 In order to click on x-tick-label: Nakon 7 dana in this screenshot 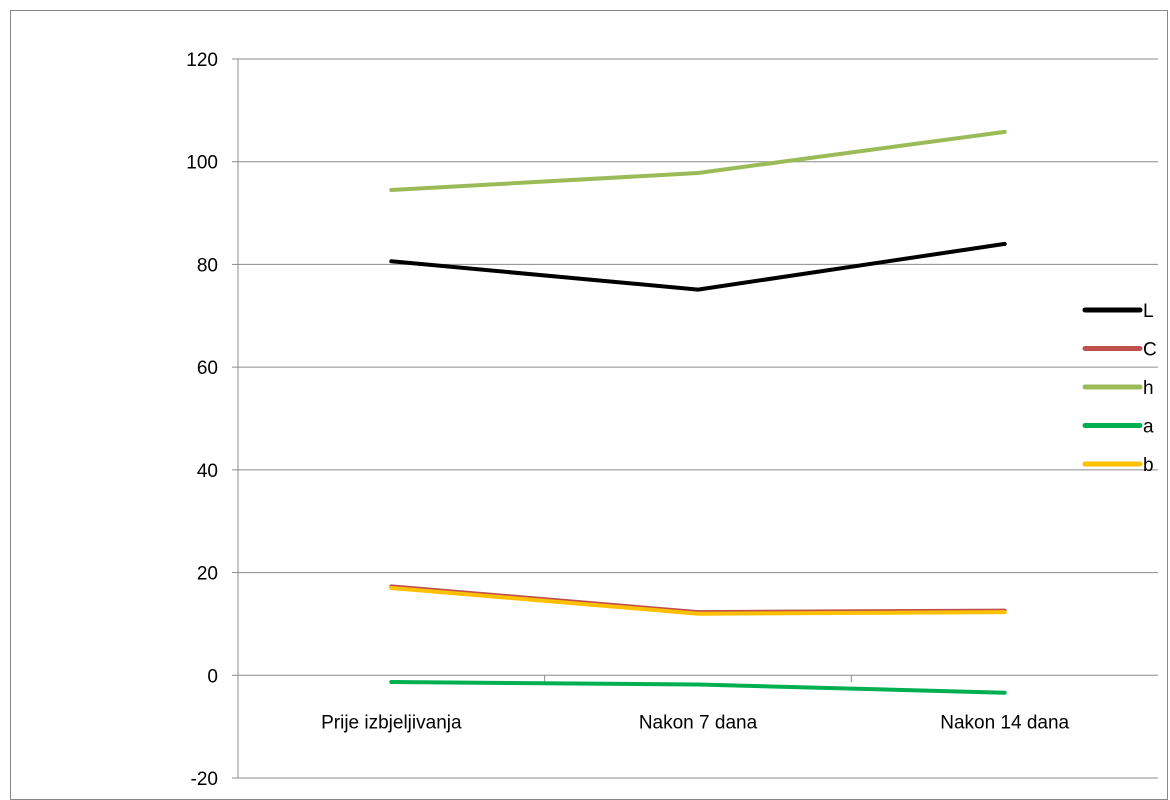, I will do `click(698, 722)`.